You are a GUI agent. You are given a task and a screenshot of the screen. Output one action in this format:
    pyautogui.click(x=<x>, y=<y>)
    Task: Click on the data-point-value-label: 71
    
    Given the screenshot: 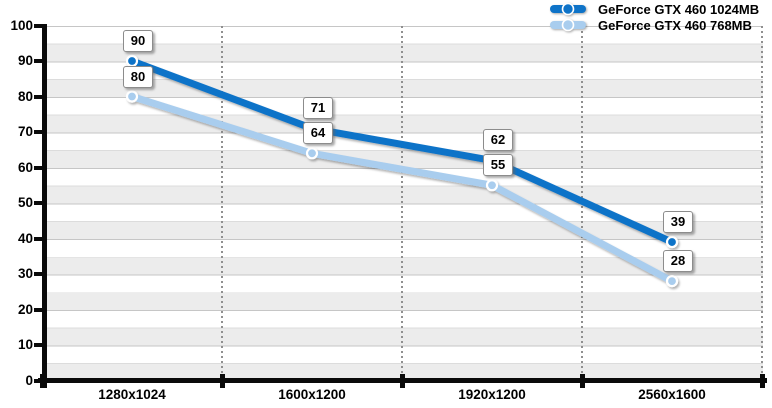 What is the action you would take?
    pyautogui.click(x=318, y=108)
    